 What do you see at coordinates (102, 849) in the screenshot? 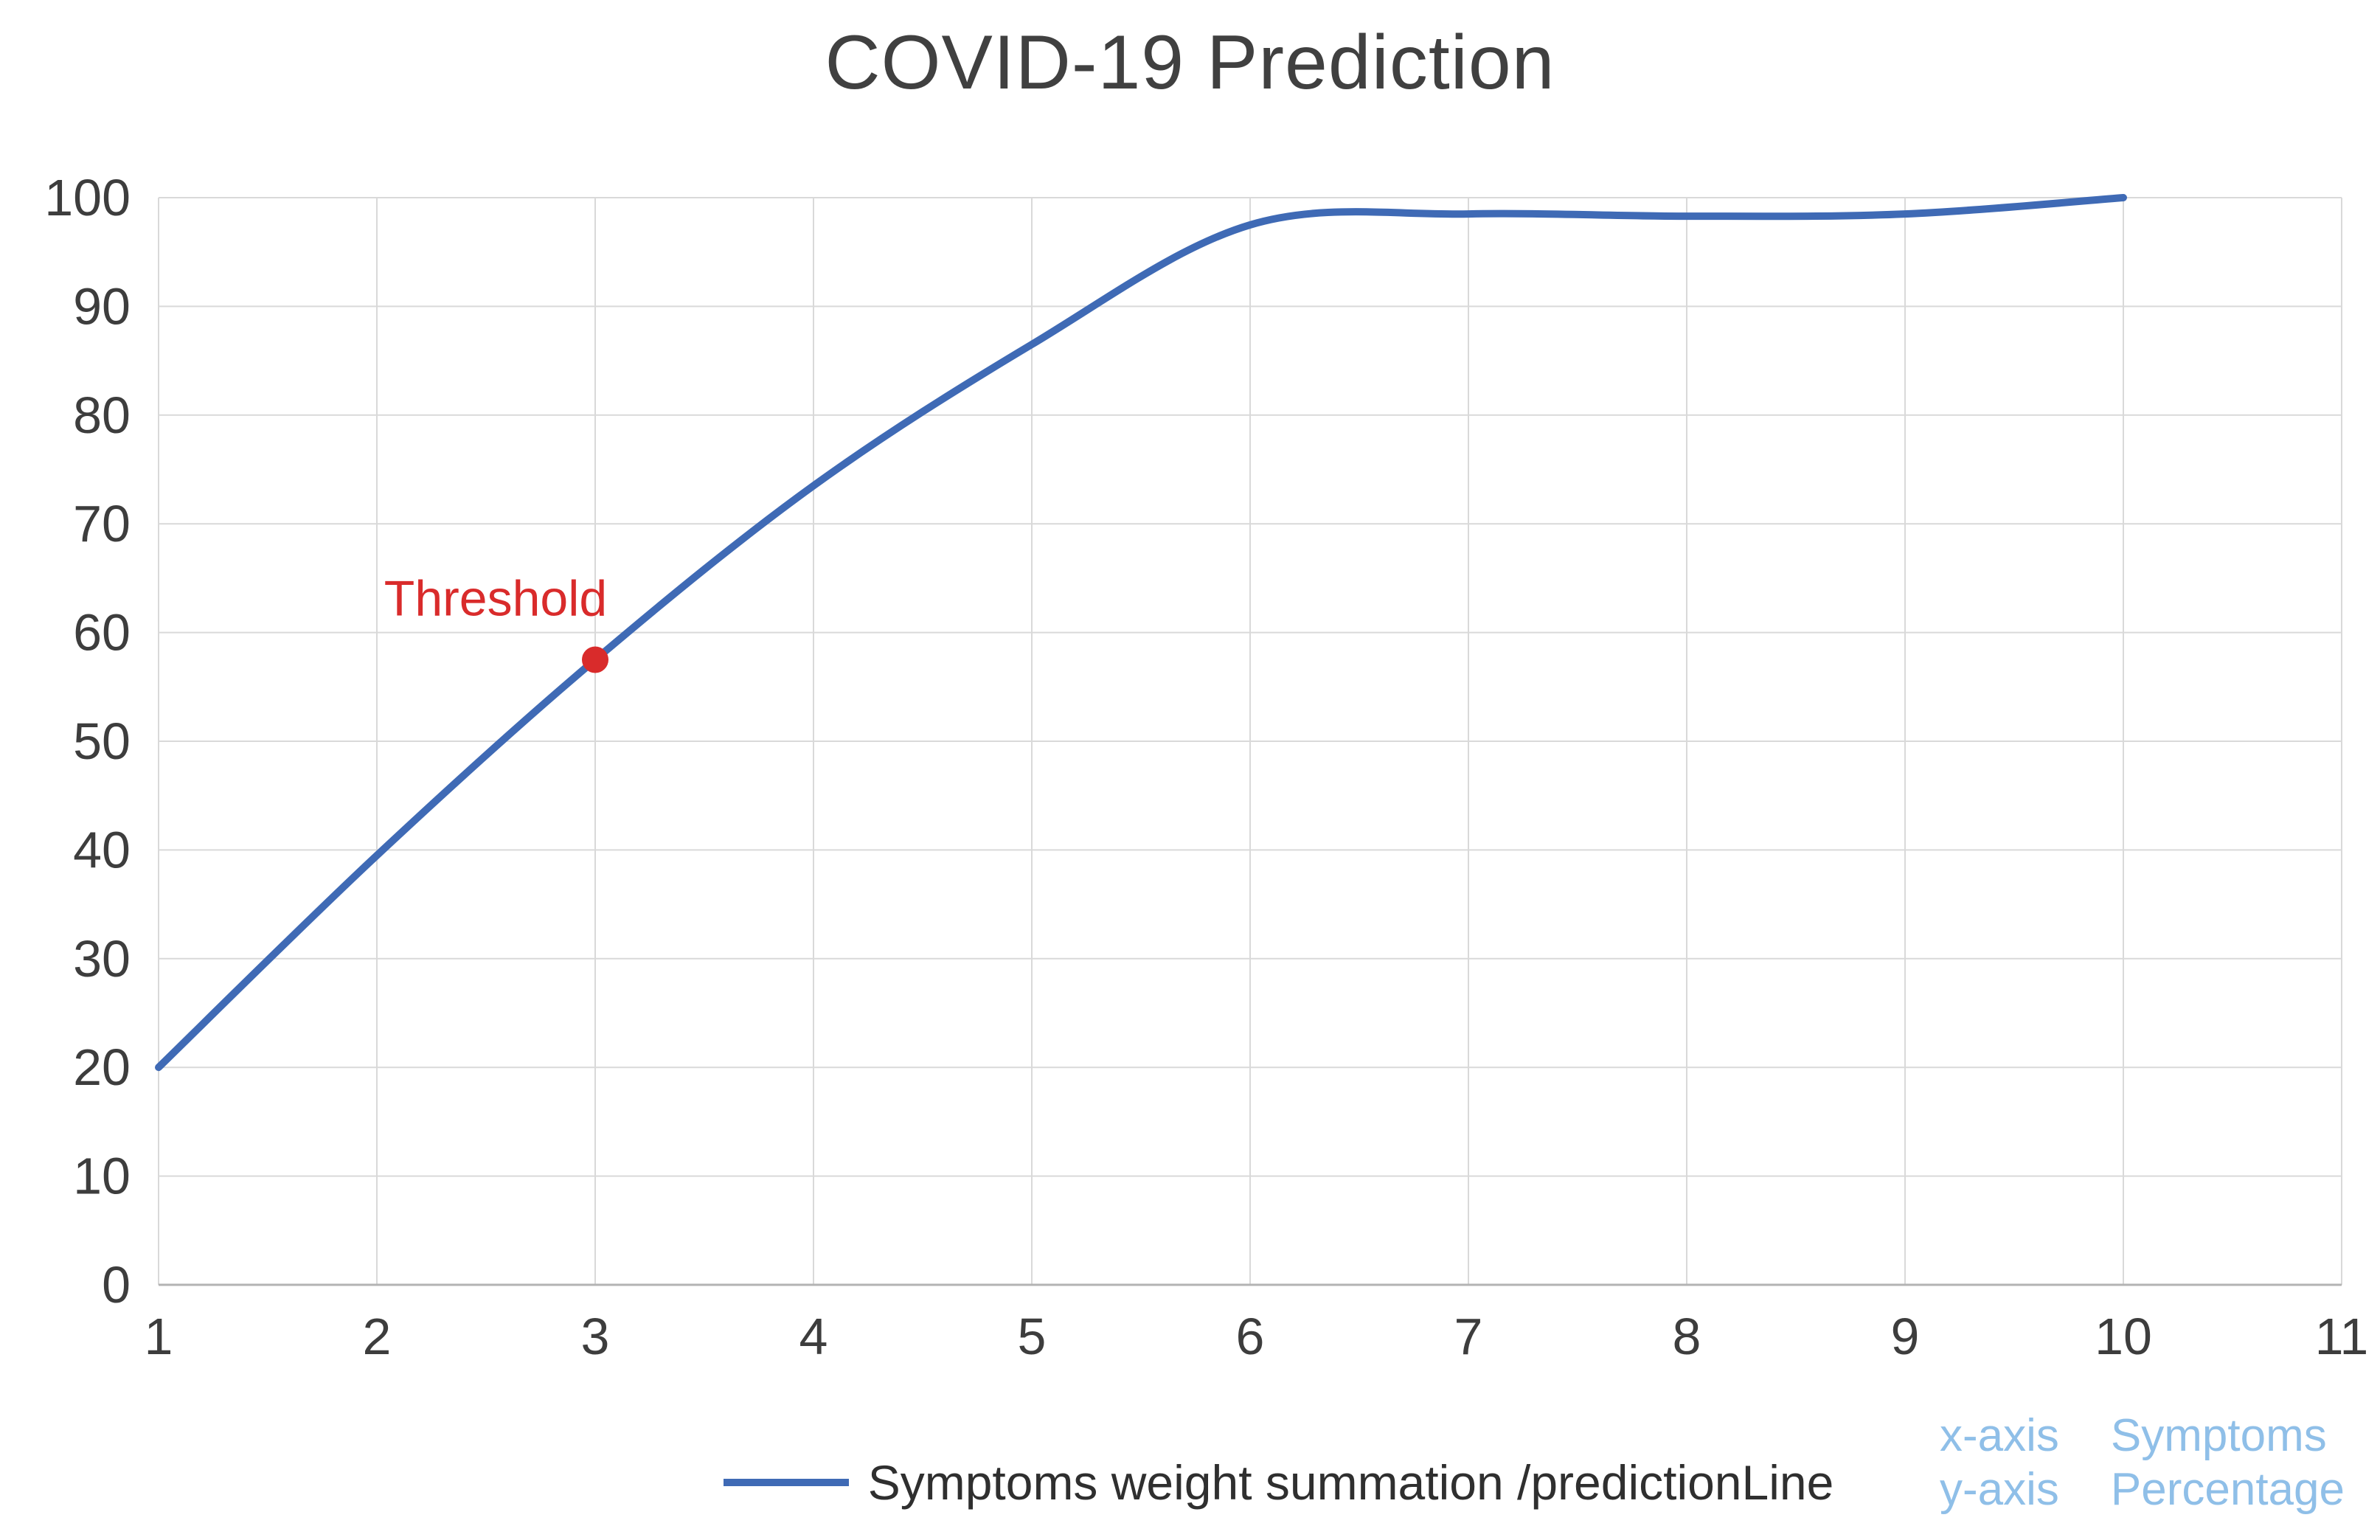
I see `y-tick-label: 40` at bounding box center [102, 849].